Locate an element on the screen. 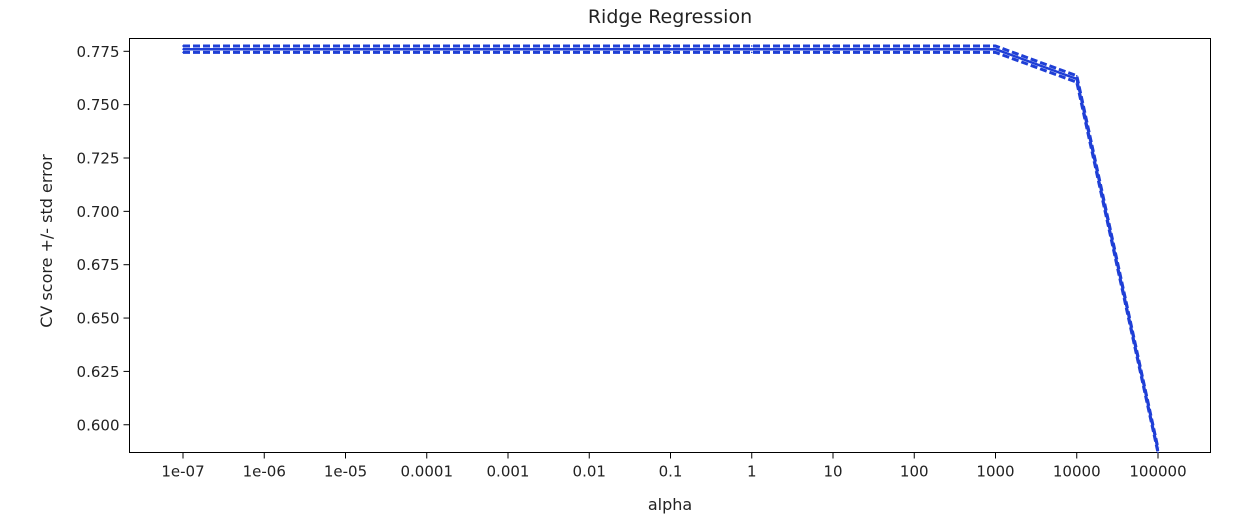 The width and height of the screenshot is (1236, 526). y-tick-label: 0.625 is located at coordinates (98, 372).